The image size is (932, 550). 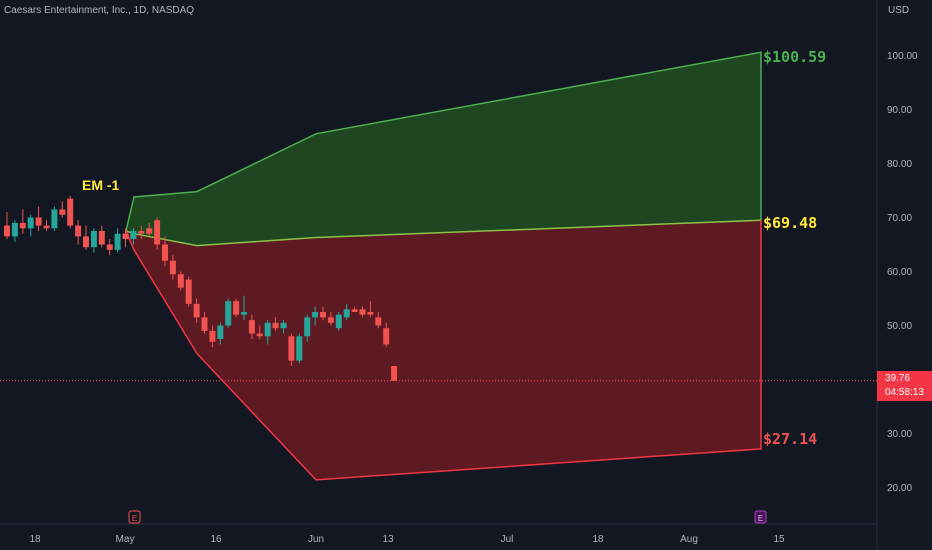 I want to click on mid-target-label: $69.48, so click(x=790, y=223).